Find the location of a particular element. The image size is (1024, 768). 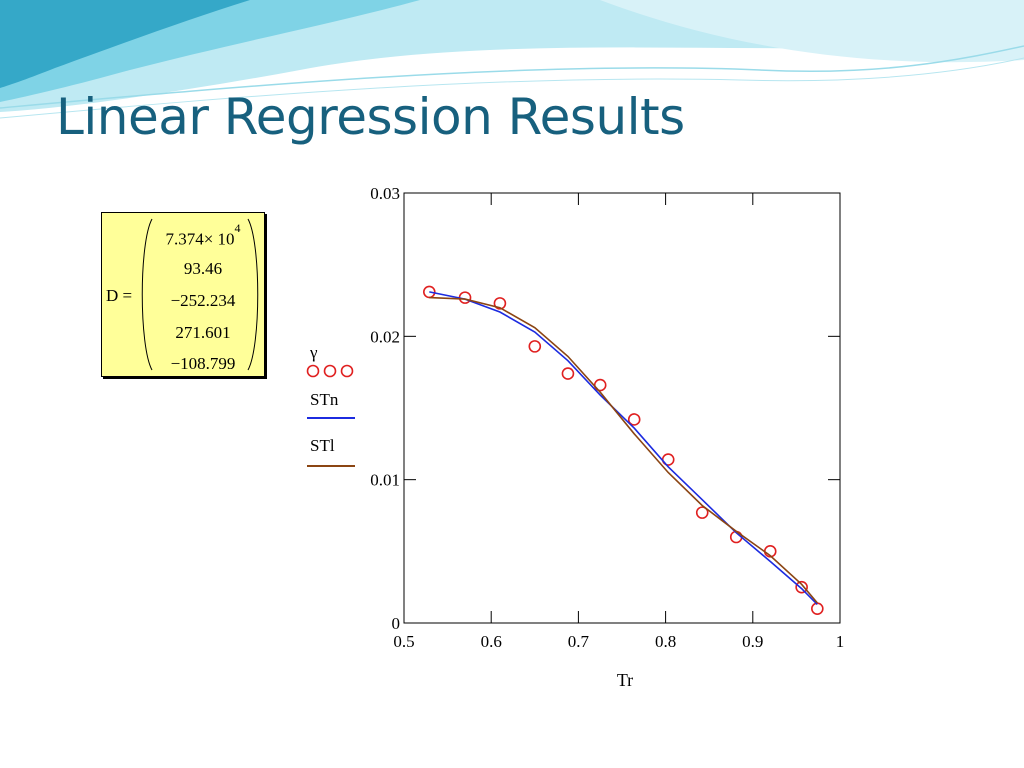

y-tick-label: 0 is located at coordinates (396, 623).